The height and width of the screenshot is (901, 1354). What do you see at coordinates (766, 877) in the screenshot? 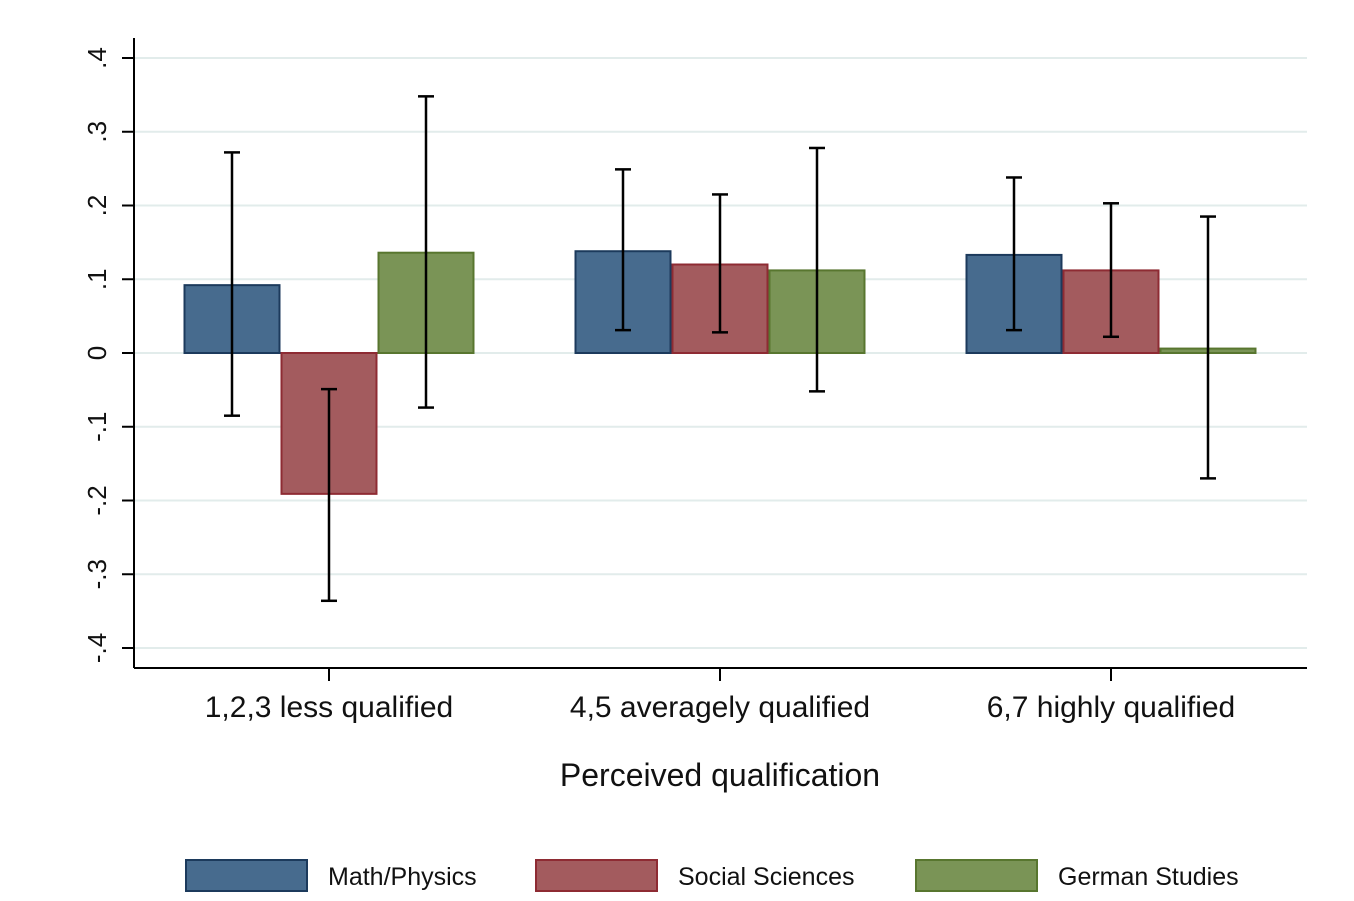
I see `legend-label: Social Sciences` at bounding box center [766, 877].